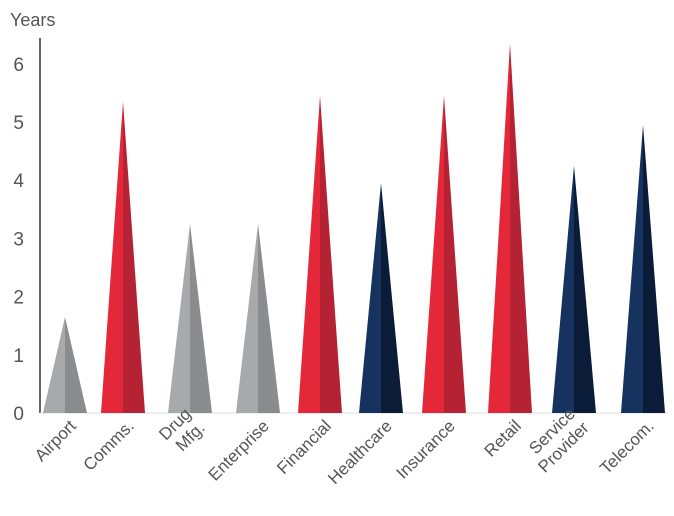 Image resolution: width=674 pixels, height=516 pixels. I want to click on x-tick-label: Healthcare, so click(360, 452).